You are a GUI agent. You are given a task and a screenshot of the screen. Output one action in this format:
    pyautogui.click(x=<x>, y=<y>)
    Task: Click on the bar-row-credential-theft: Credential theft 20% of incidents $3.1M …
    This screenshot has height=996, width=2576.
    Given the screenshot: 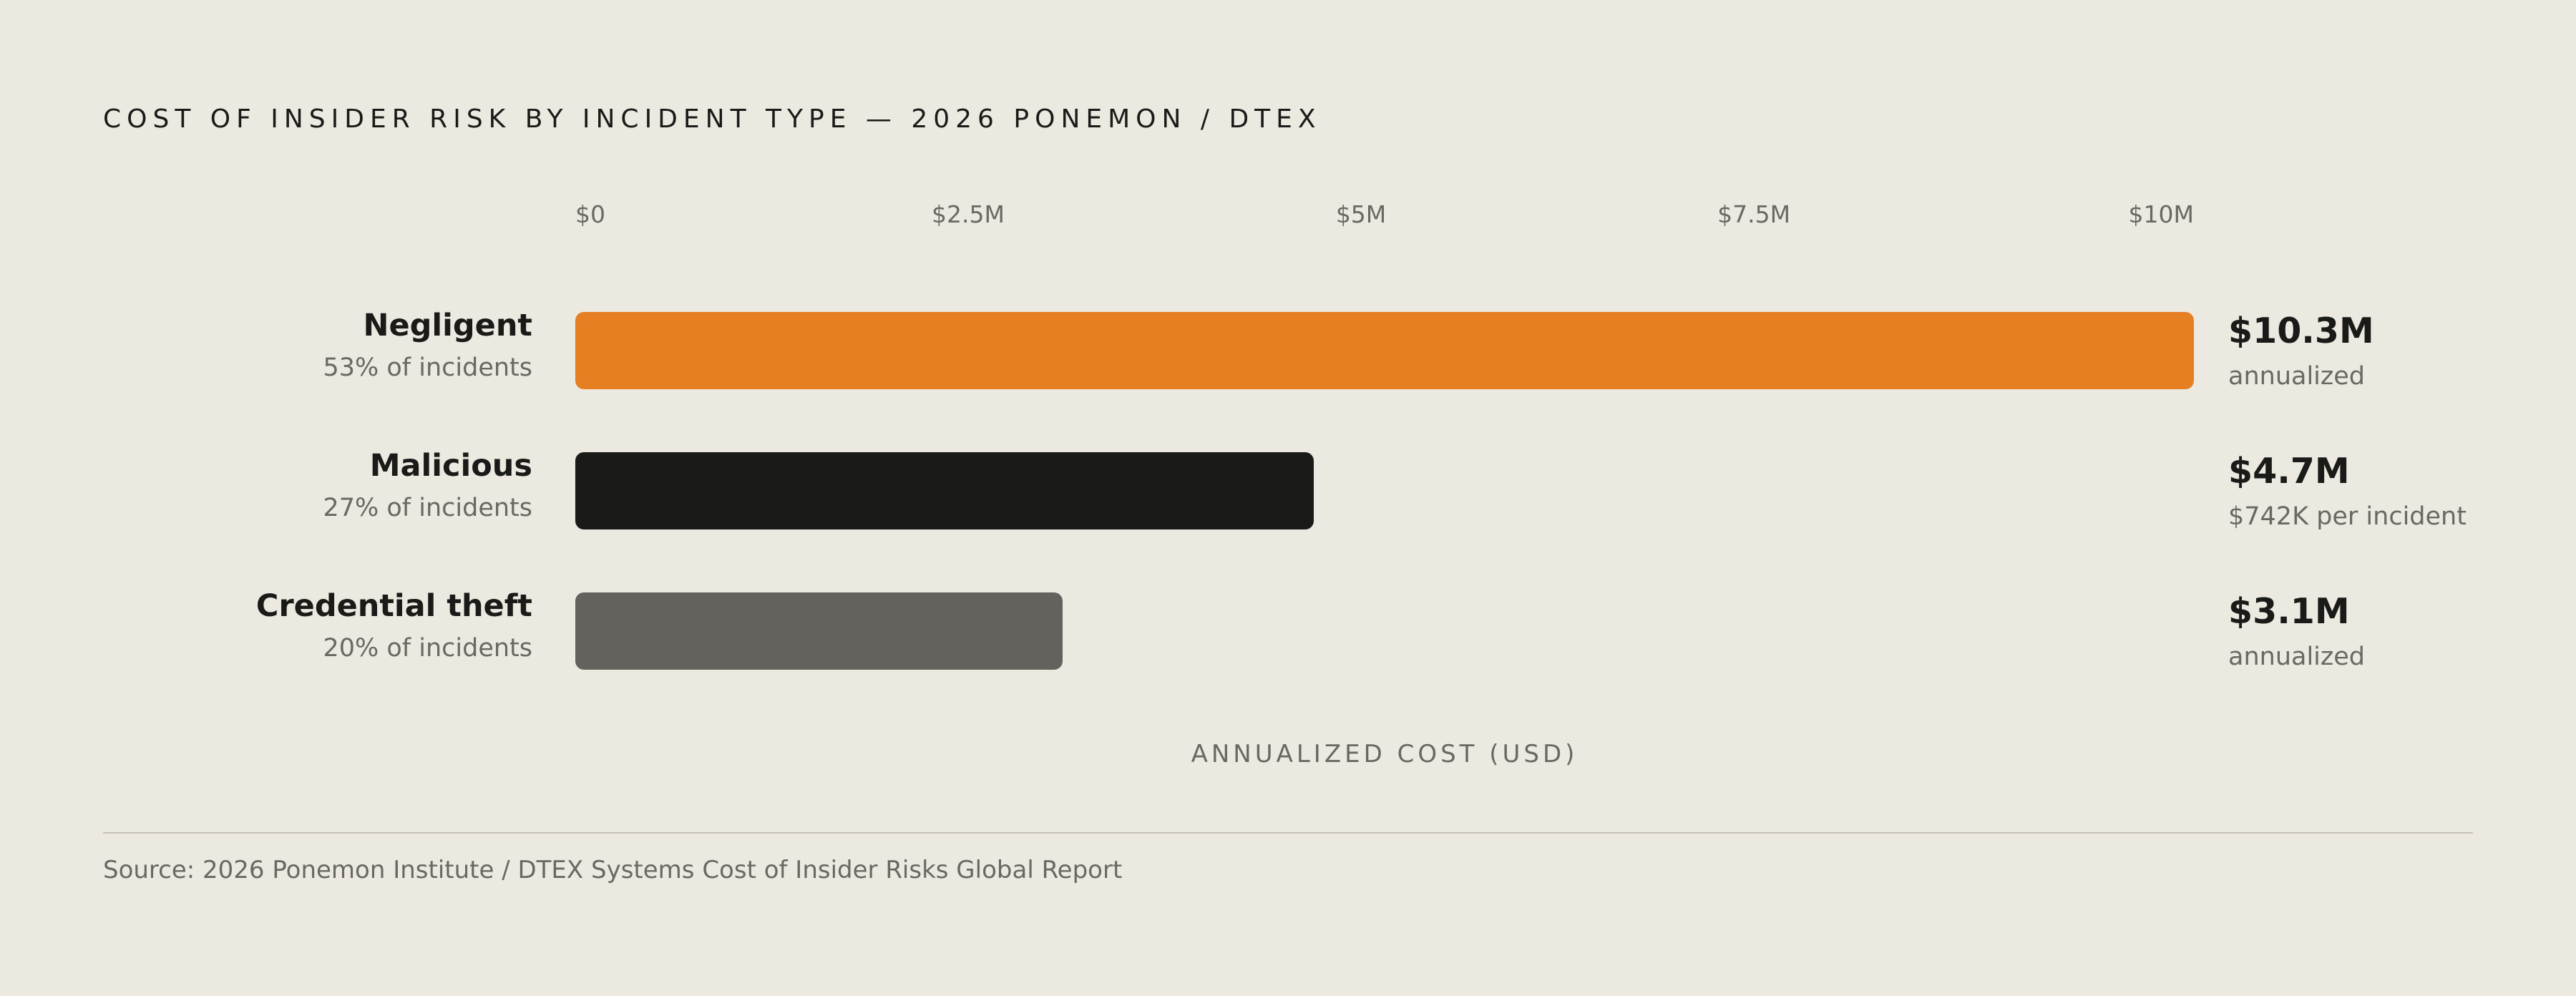 What is the action you would take?
    pyautogui.click(x=1288, y=629)
    